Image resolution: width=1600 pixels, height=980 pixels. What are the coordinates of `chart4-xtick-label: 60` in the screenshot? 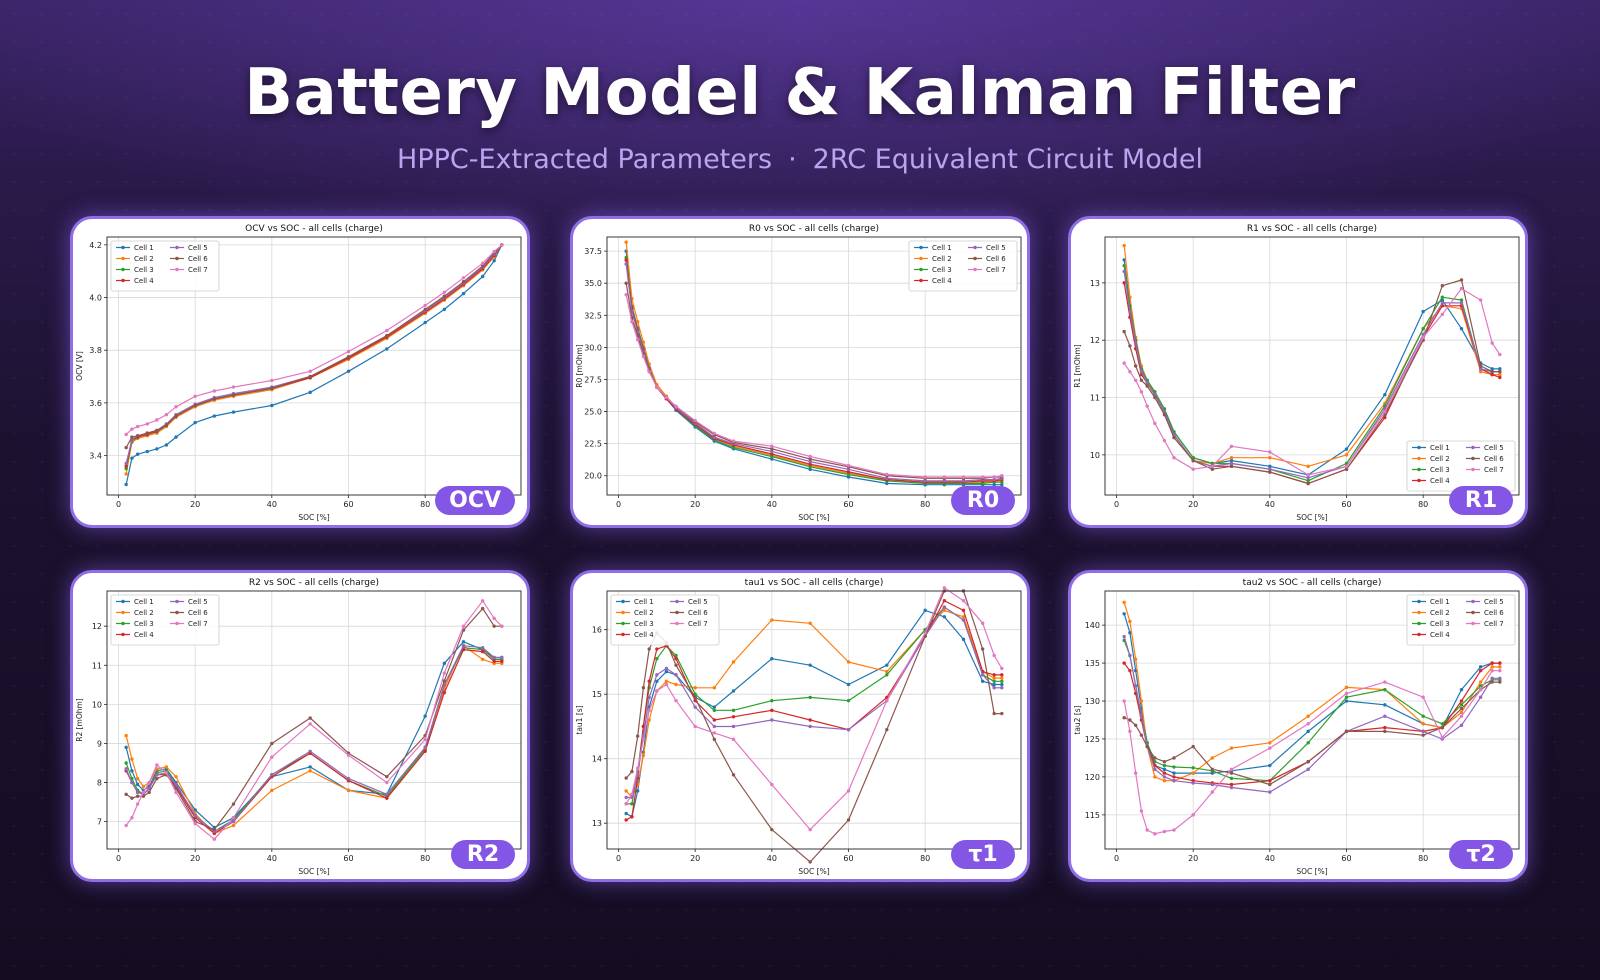 It's located at (348, 858).